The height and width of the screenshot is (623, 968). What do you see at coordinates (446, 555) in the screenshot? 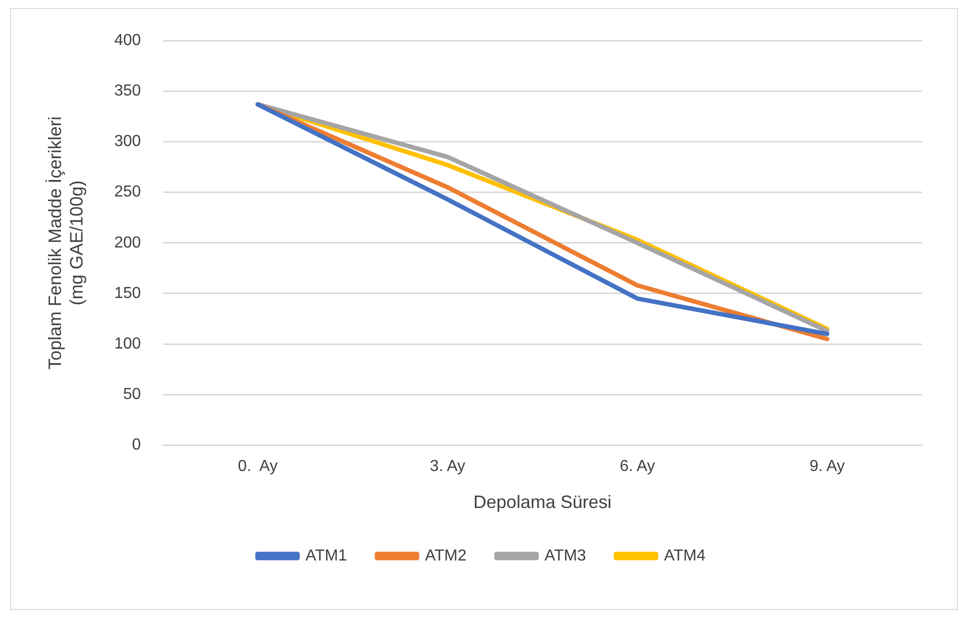
I see `legend-label: ATM2` at bounding box center [446, 555].